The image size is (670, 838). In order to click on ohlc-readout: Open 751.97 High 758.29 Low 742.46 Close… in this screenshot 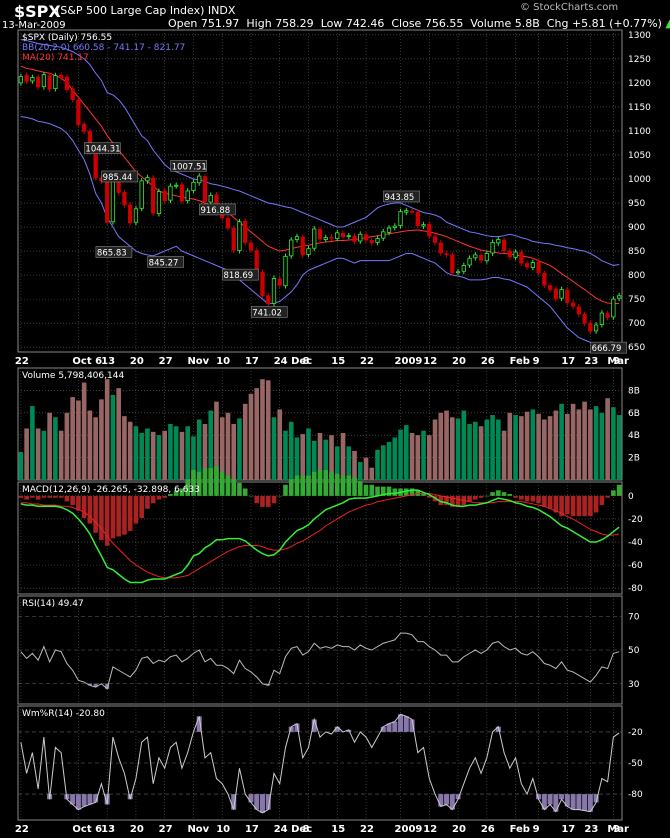, I will do `click(419, 23)`.